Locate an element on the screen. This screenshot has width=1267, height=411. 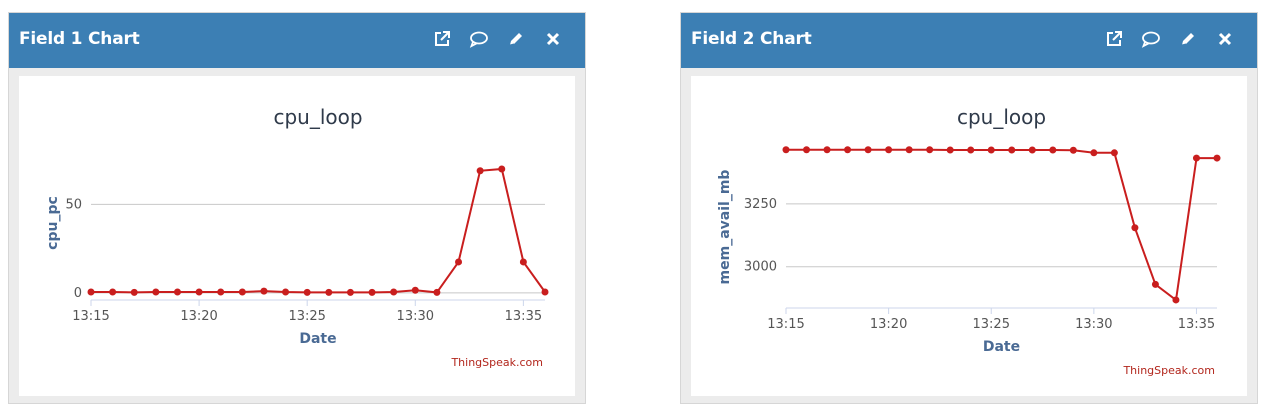
panel-header: Field 1 Chart is located at coordinates (297, 40).